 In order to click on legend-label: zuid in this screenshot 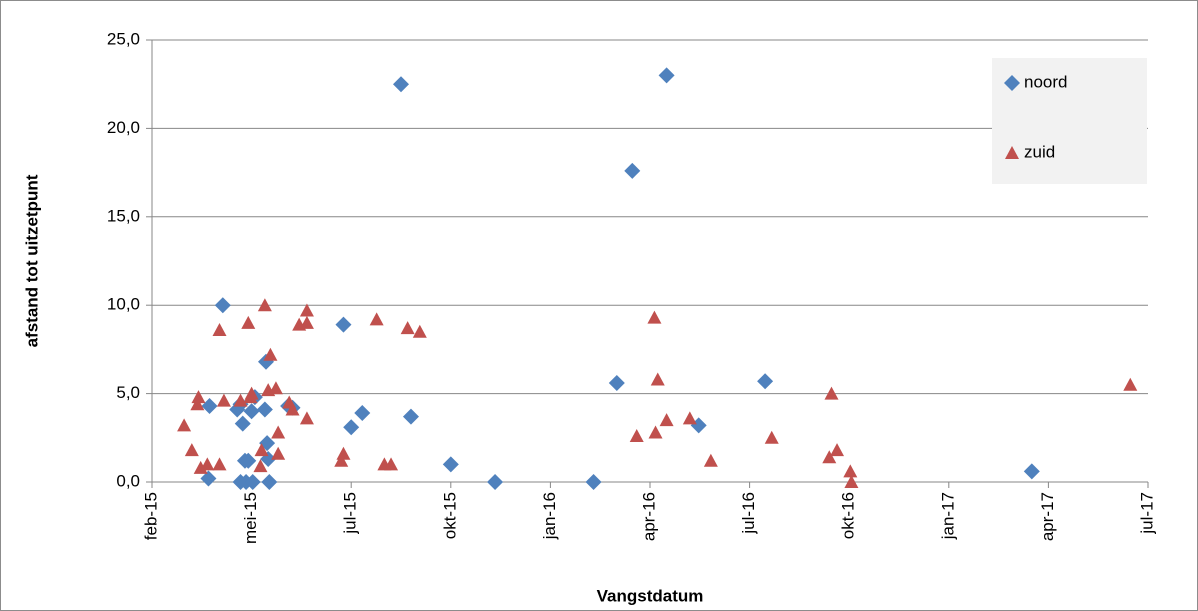, I will do `click(1039, 151)`.